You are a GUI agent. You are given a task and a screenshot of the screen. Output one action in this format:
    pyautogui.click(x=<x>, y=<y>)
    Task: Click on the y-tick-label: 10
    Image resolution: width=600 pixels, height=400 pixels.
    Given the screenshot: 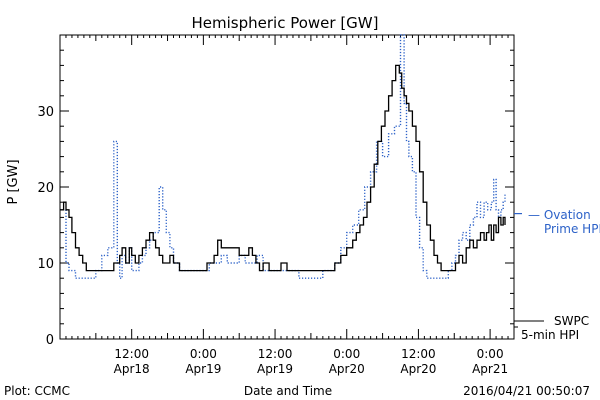 What is the action you would take?
    pyautogui.click(x=45, y=264)
    